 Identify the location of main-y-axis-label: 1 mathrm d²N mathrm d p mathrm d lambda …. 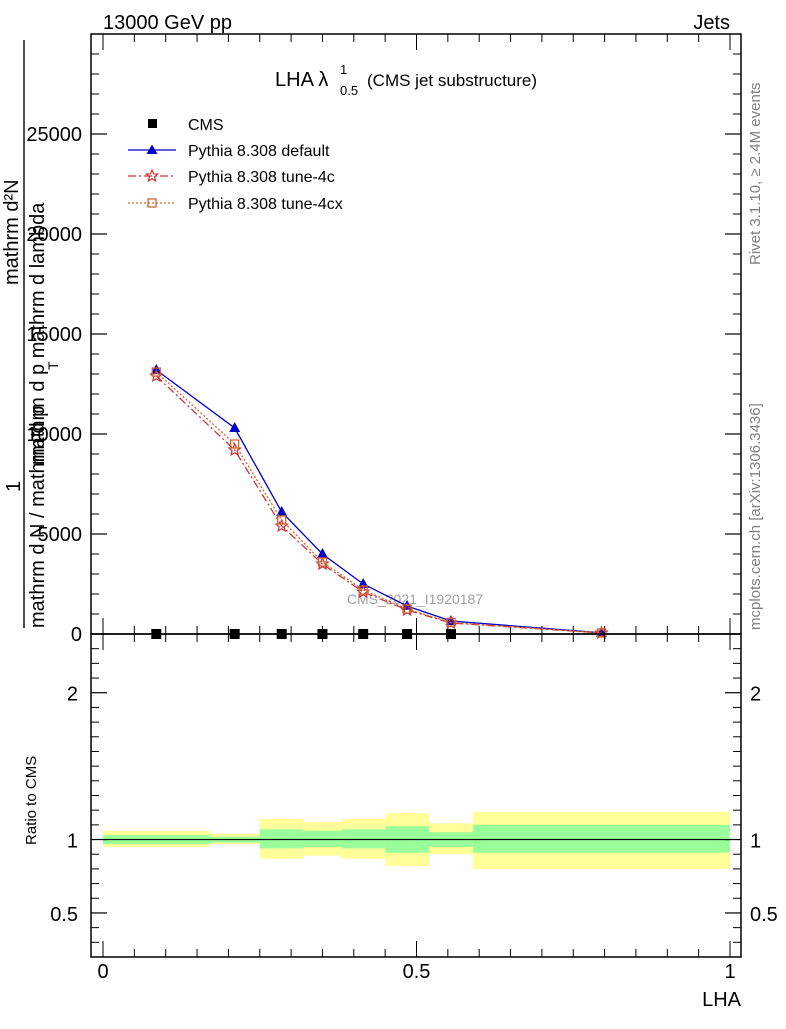
(31, 334).